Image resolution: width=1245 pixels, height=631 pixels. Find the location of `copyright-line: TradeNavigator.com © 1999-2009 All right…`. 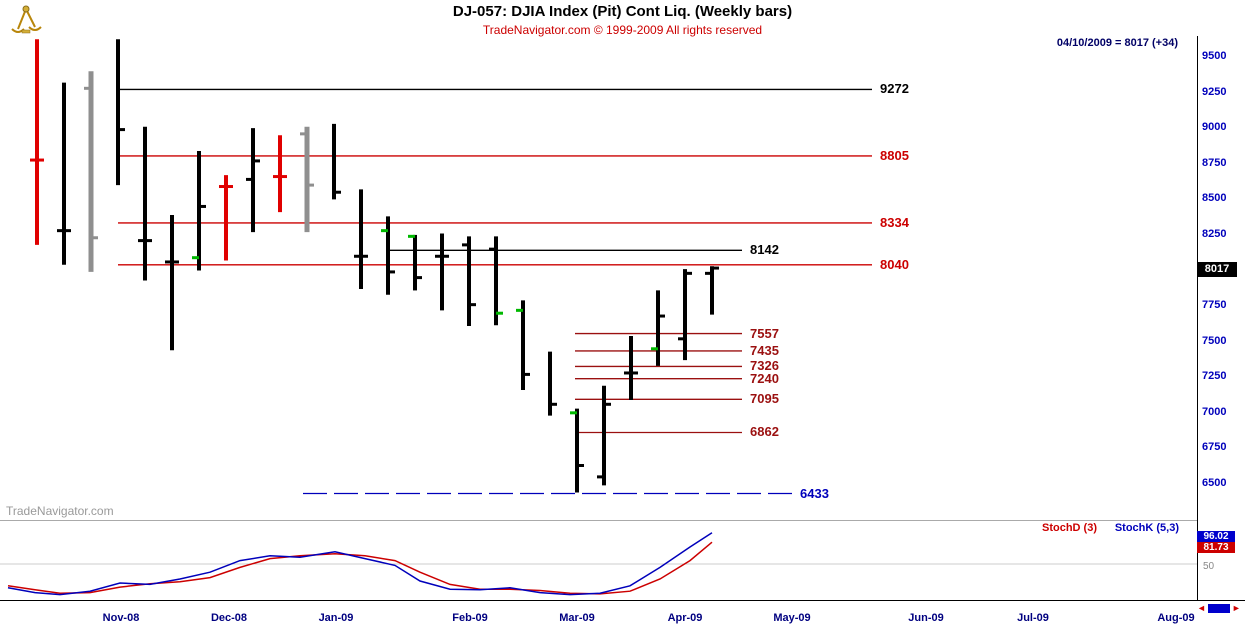

copyright-line: TradeNavigator.com © 1999-2009 All right… is located at coordinates (622, 30).